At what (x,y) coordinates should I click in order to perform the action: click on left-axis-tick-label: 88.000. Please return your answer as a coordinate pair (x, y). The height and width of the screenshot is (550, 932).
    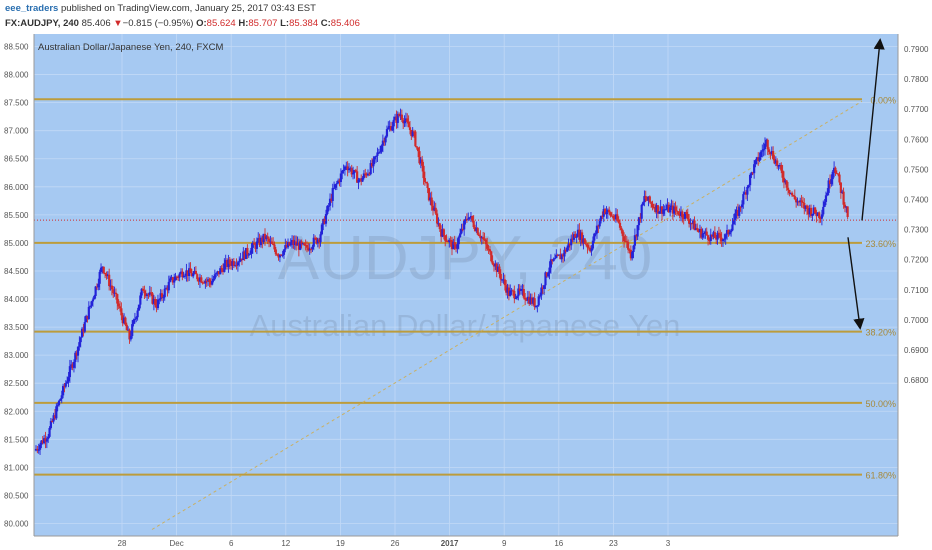
    Looking at the image, I should click on (16, 75).